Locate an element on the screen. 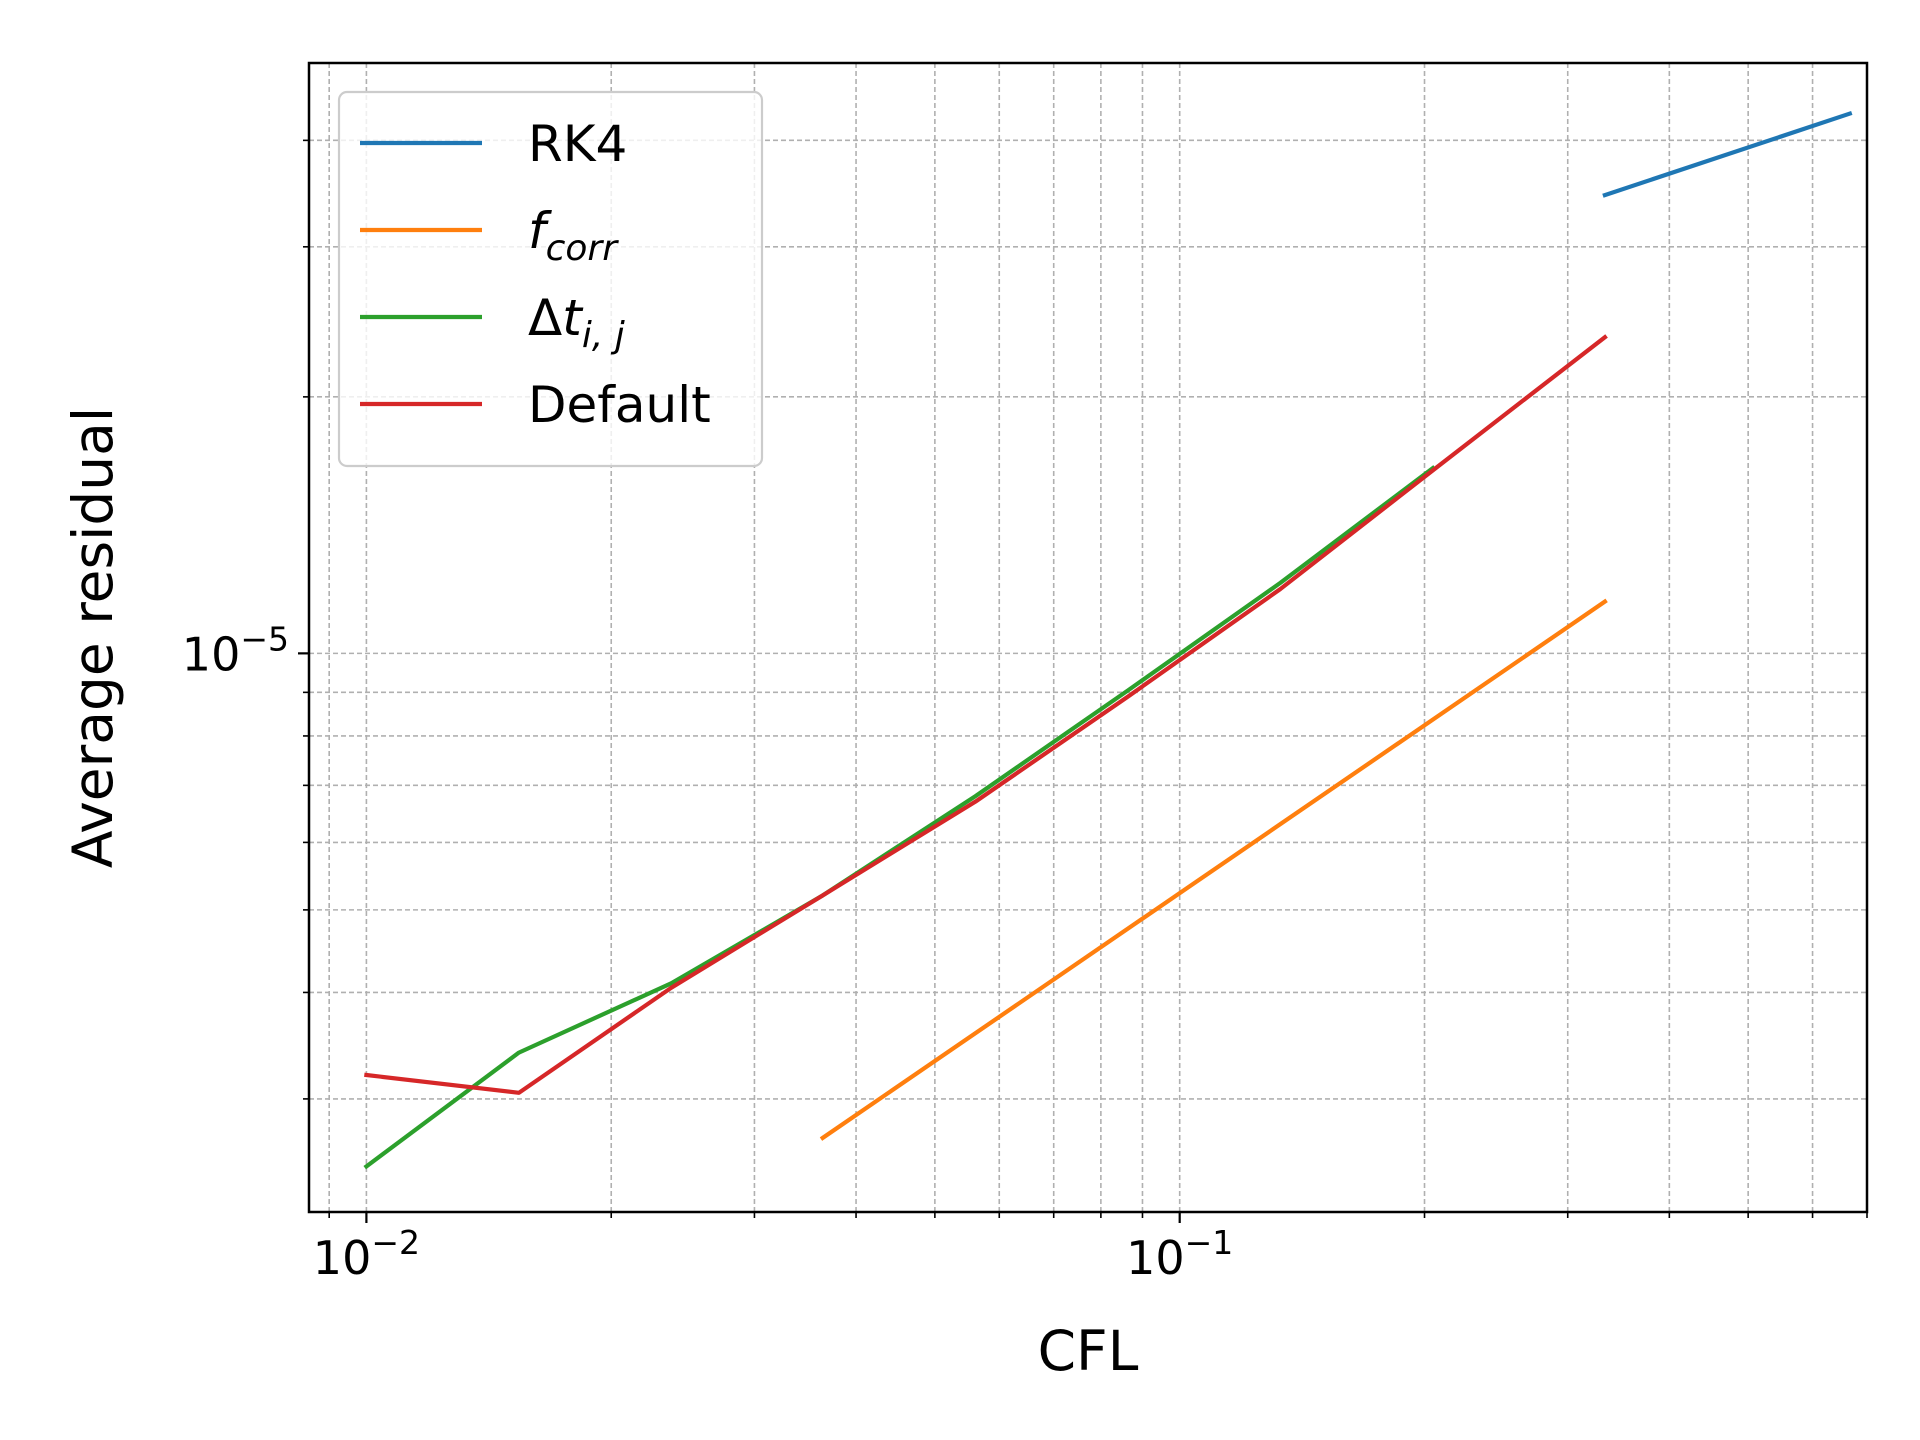  x-axis-title: CFL is located at coordinates (1088, 1351).